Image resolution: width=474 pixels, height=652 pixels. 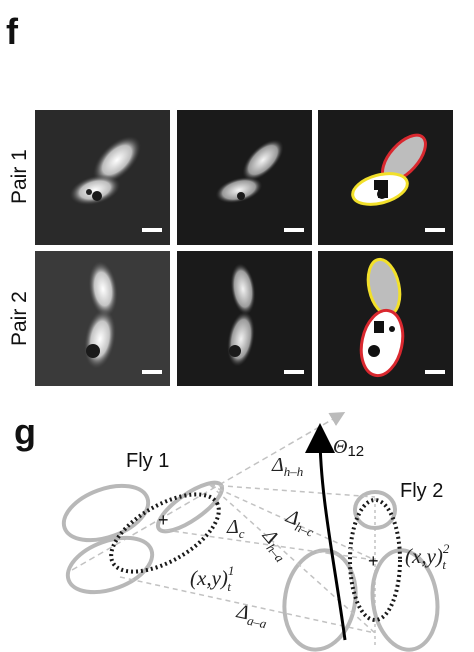 I want to click on fly1-heading-axis, so click(x=208, y=491).